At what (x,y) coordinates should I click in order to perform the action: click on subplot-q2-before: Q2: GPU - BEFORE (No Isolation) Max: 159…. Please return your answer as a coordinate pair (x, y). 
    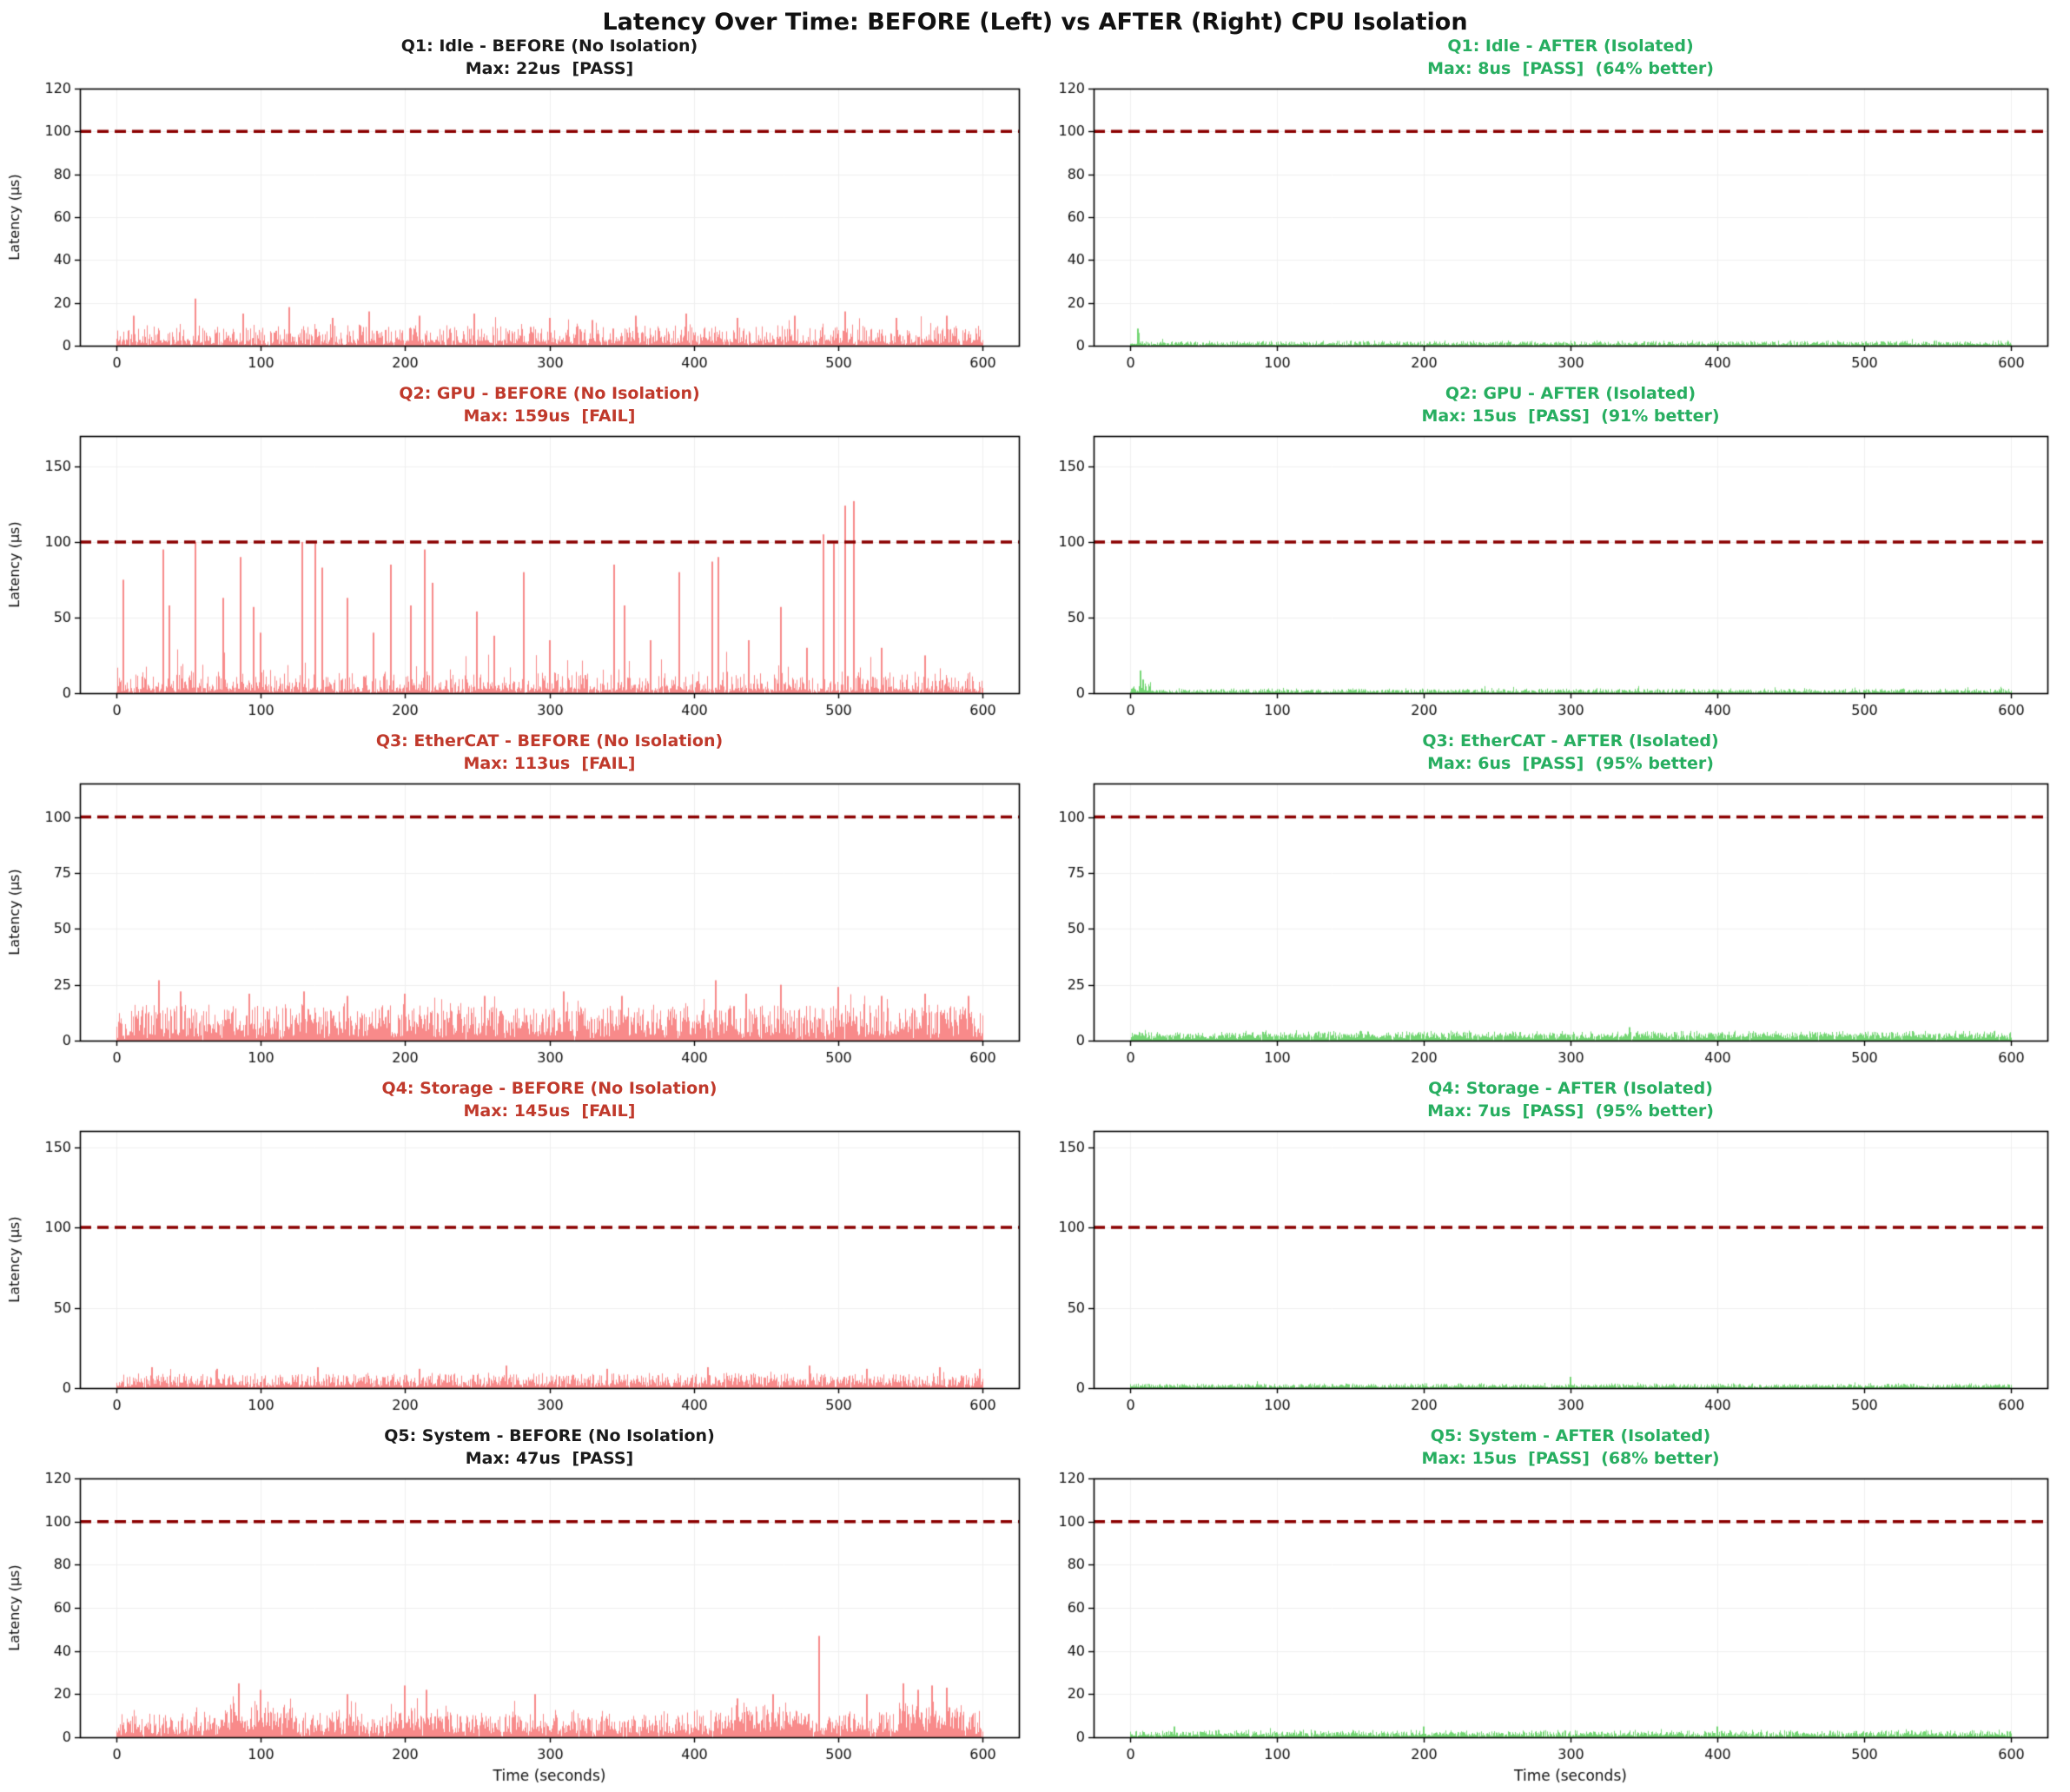
    Looking at the image, I should click on (520, 553).